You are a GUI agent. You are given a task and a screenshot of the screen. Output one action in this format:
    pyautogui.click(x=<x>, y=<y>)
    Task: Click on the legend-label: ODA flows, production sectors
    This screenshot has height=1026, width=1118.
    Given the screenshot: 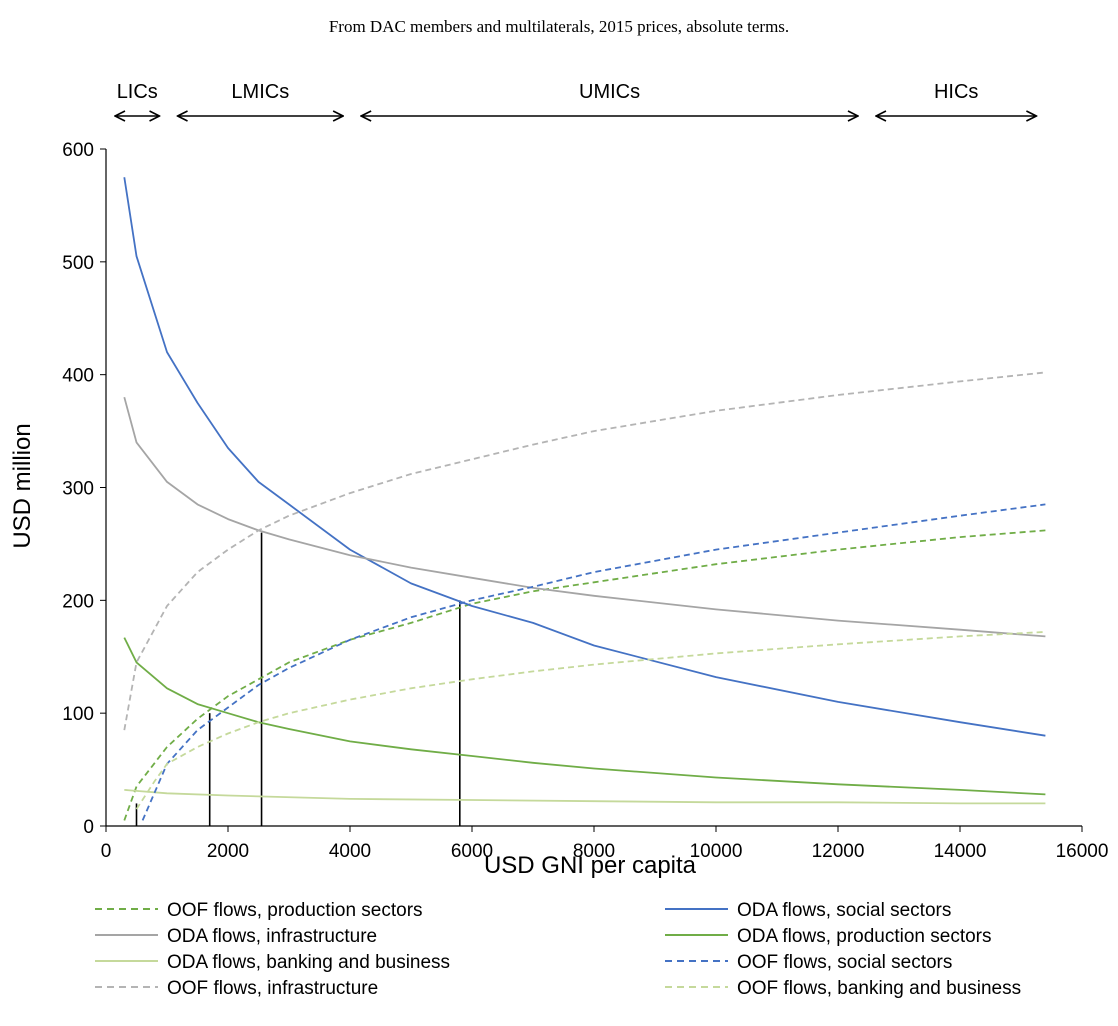 What is the action you would take?
    pyautogui.click(x=864, y=936)
    